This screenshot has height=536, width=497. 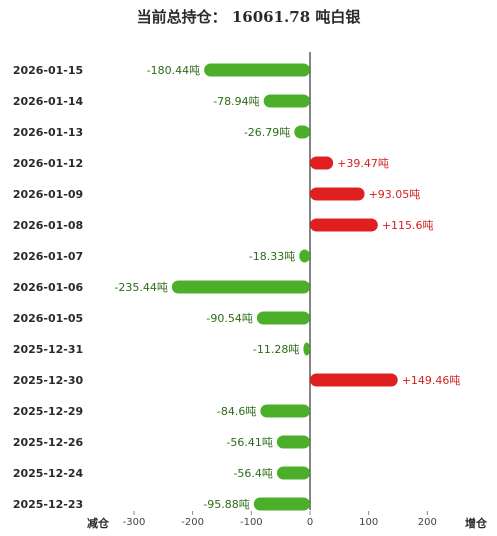 I want to click on category-label: 2026-01-07, so click(x=48, y=256).